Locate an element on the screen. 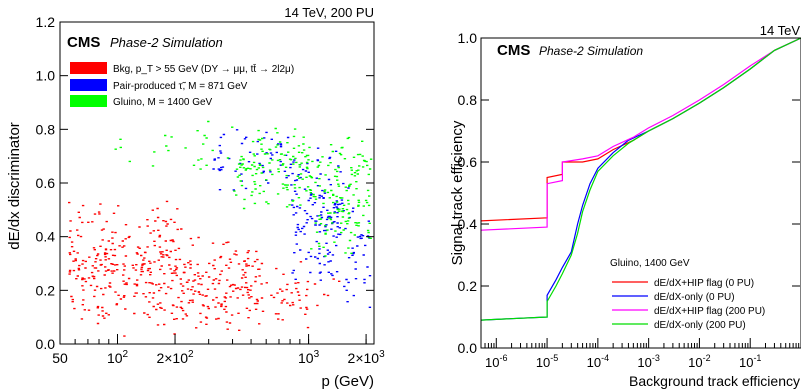  left-y-axis-label: dE/dx discriminator is located at coordinates (14, 186).